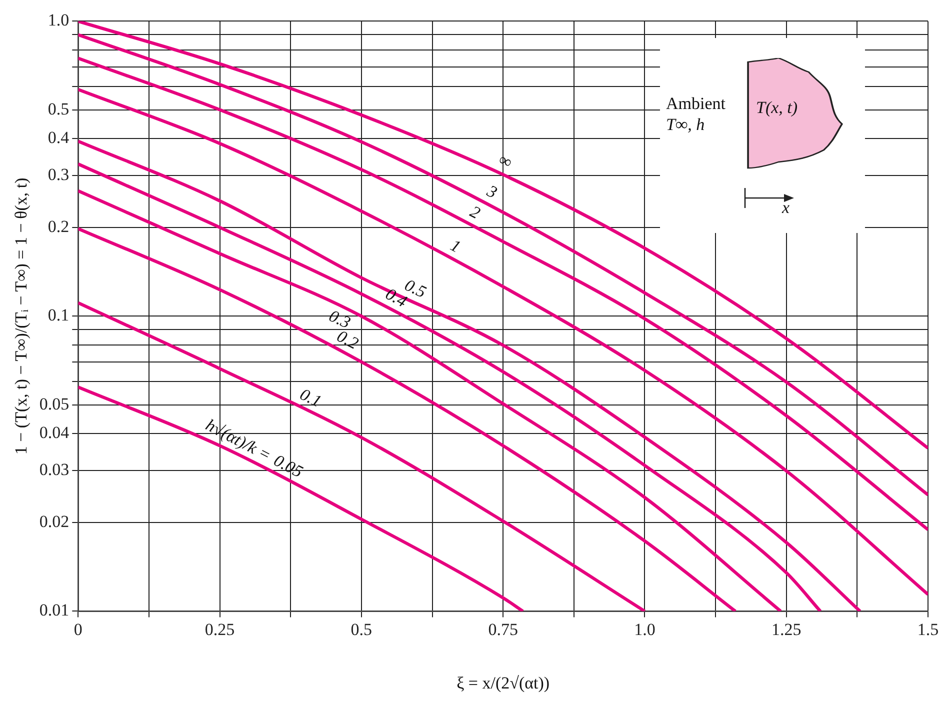  I want to click on x-tick-label: 1.5, so click(928, 629).